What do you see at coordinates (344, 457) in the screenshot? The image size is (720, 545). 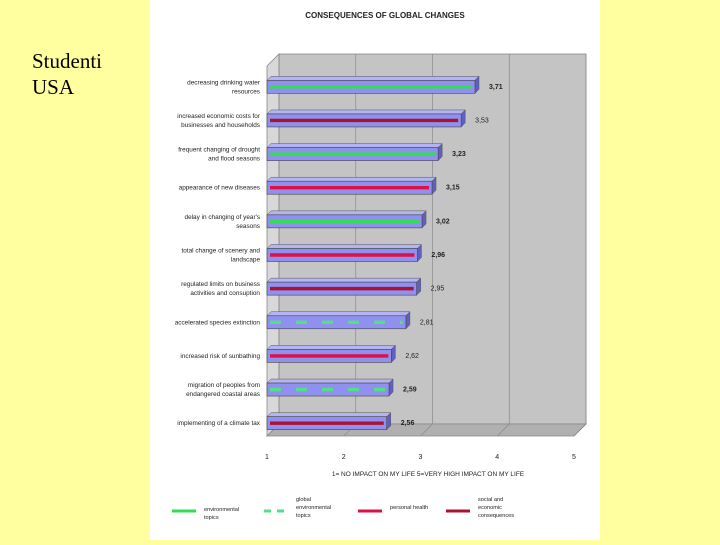 I see `x-tick-label: 2` at bounding box center [344, 457].